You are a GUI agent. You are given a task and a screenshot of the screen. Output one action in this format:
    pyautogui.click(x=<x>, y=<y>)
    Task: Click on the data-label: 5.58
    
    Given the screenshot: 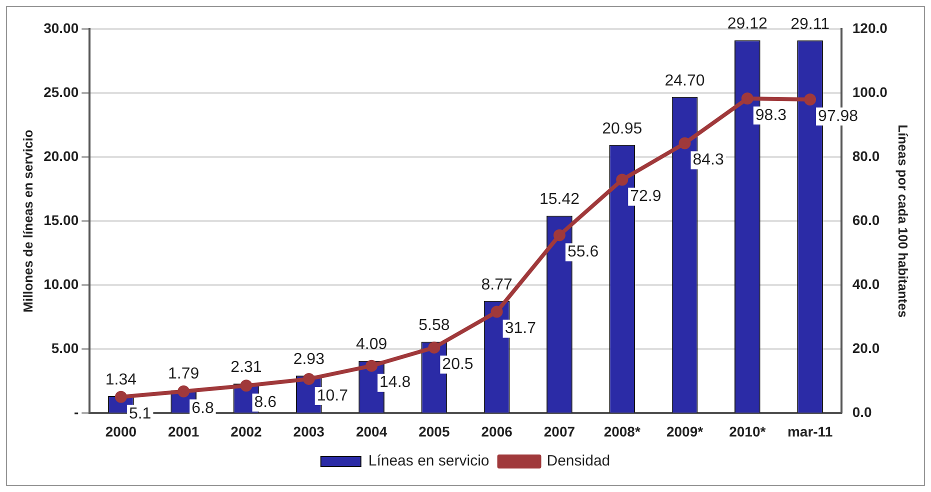 What is the action you would take?
    pyautogui.click(x=434, y=325)
    